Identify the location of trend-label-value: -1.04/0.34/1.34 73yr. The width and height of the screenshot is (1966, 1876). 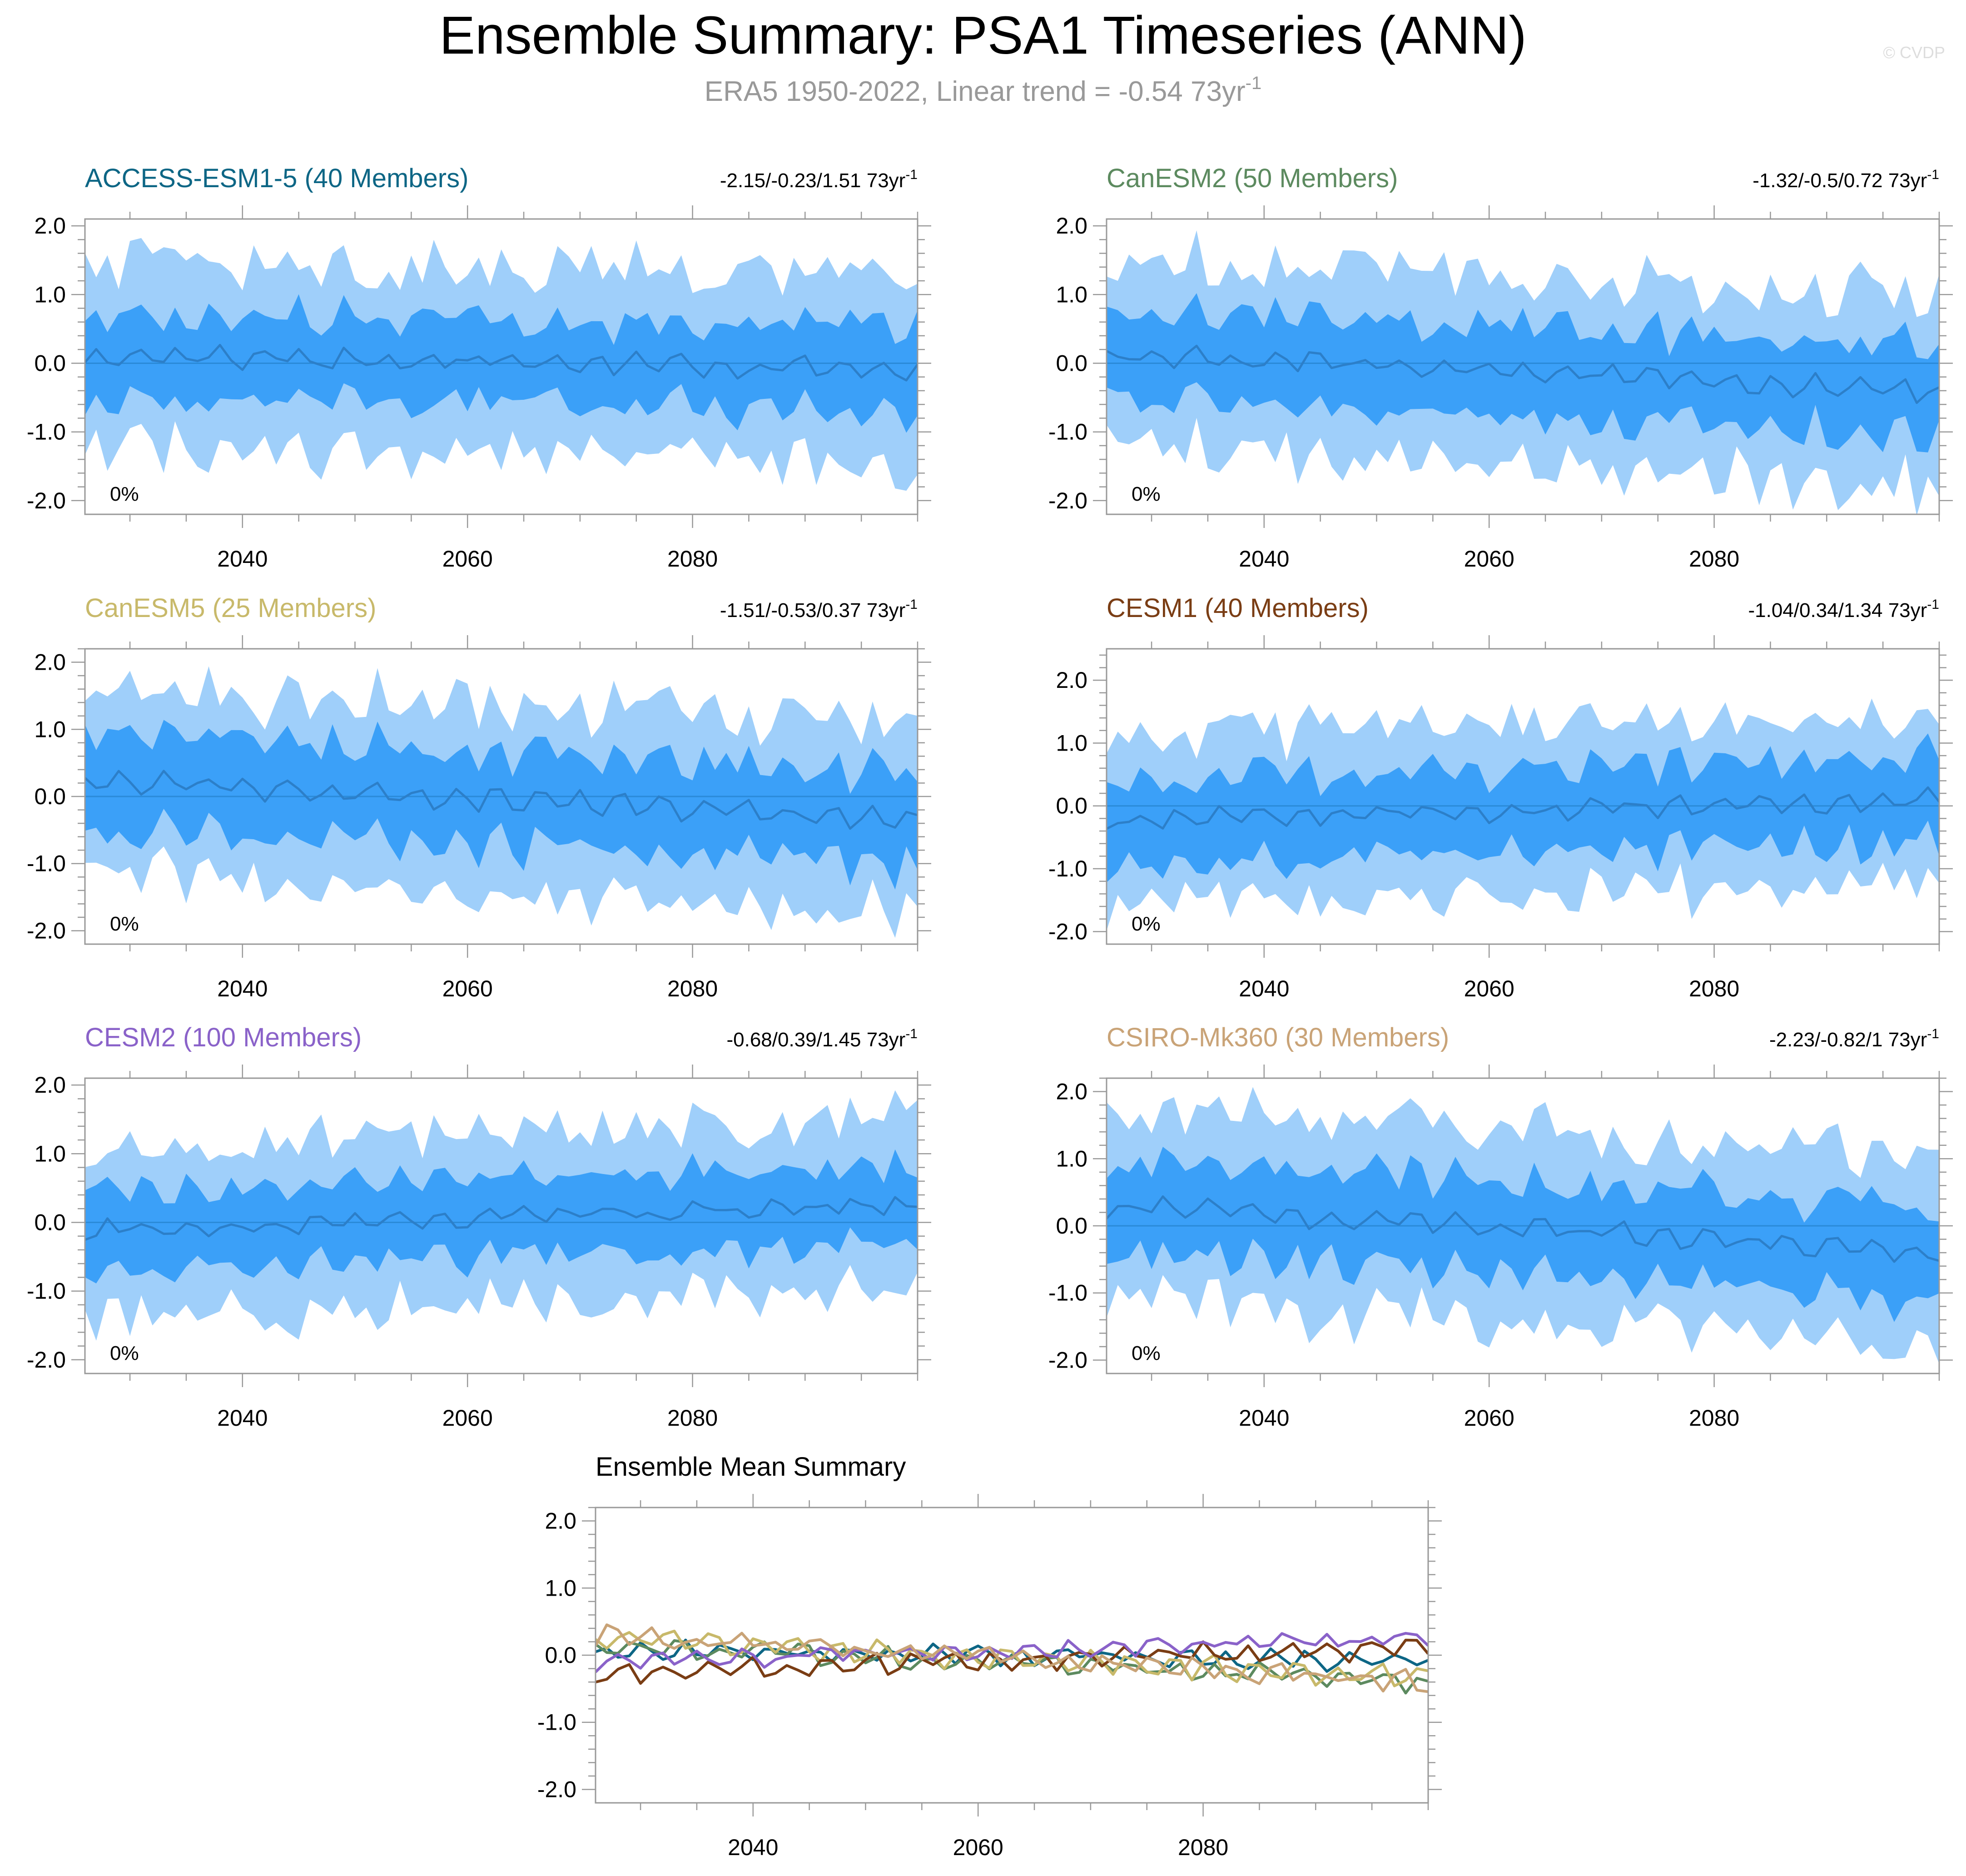
(1837, 611).